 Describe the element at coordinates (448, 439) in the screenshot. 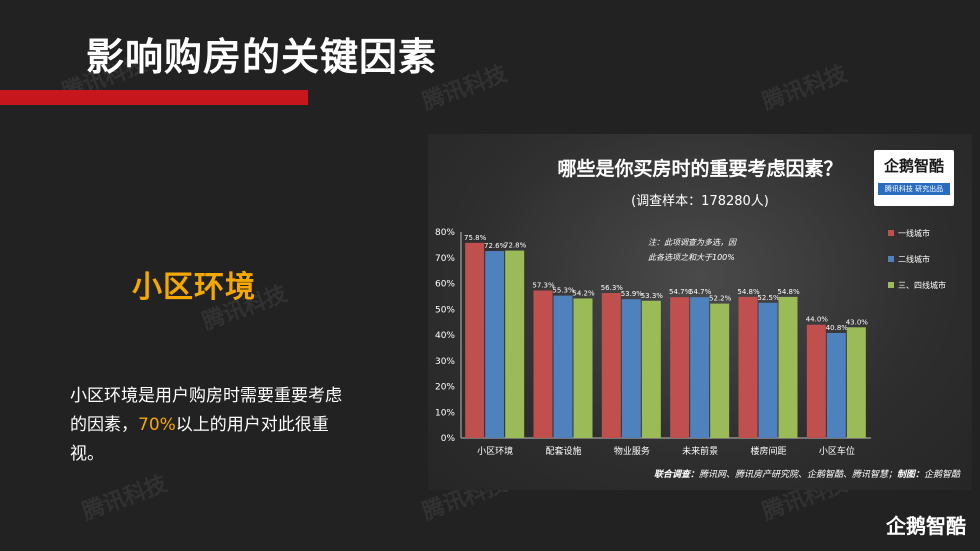

I see `y-tick-label: 0%` at that location.